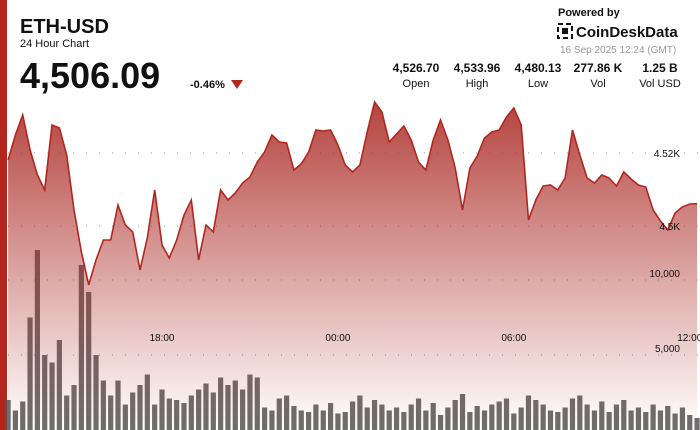 The image size is (700, 430). Describe the element at coordinates (90, 75) in the screenshot. I see `price: 4,506.09` at that location.